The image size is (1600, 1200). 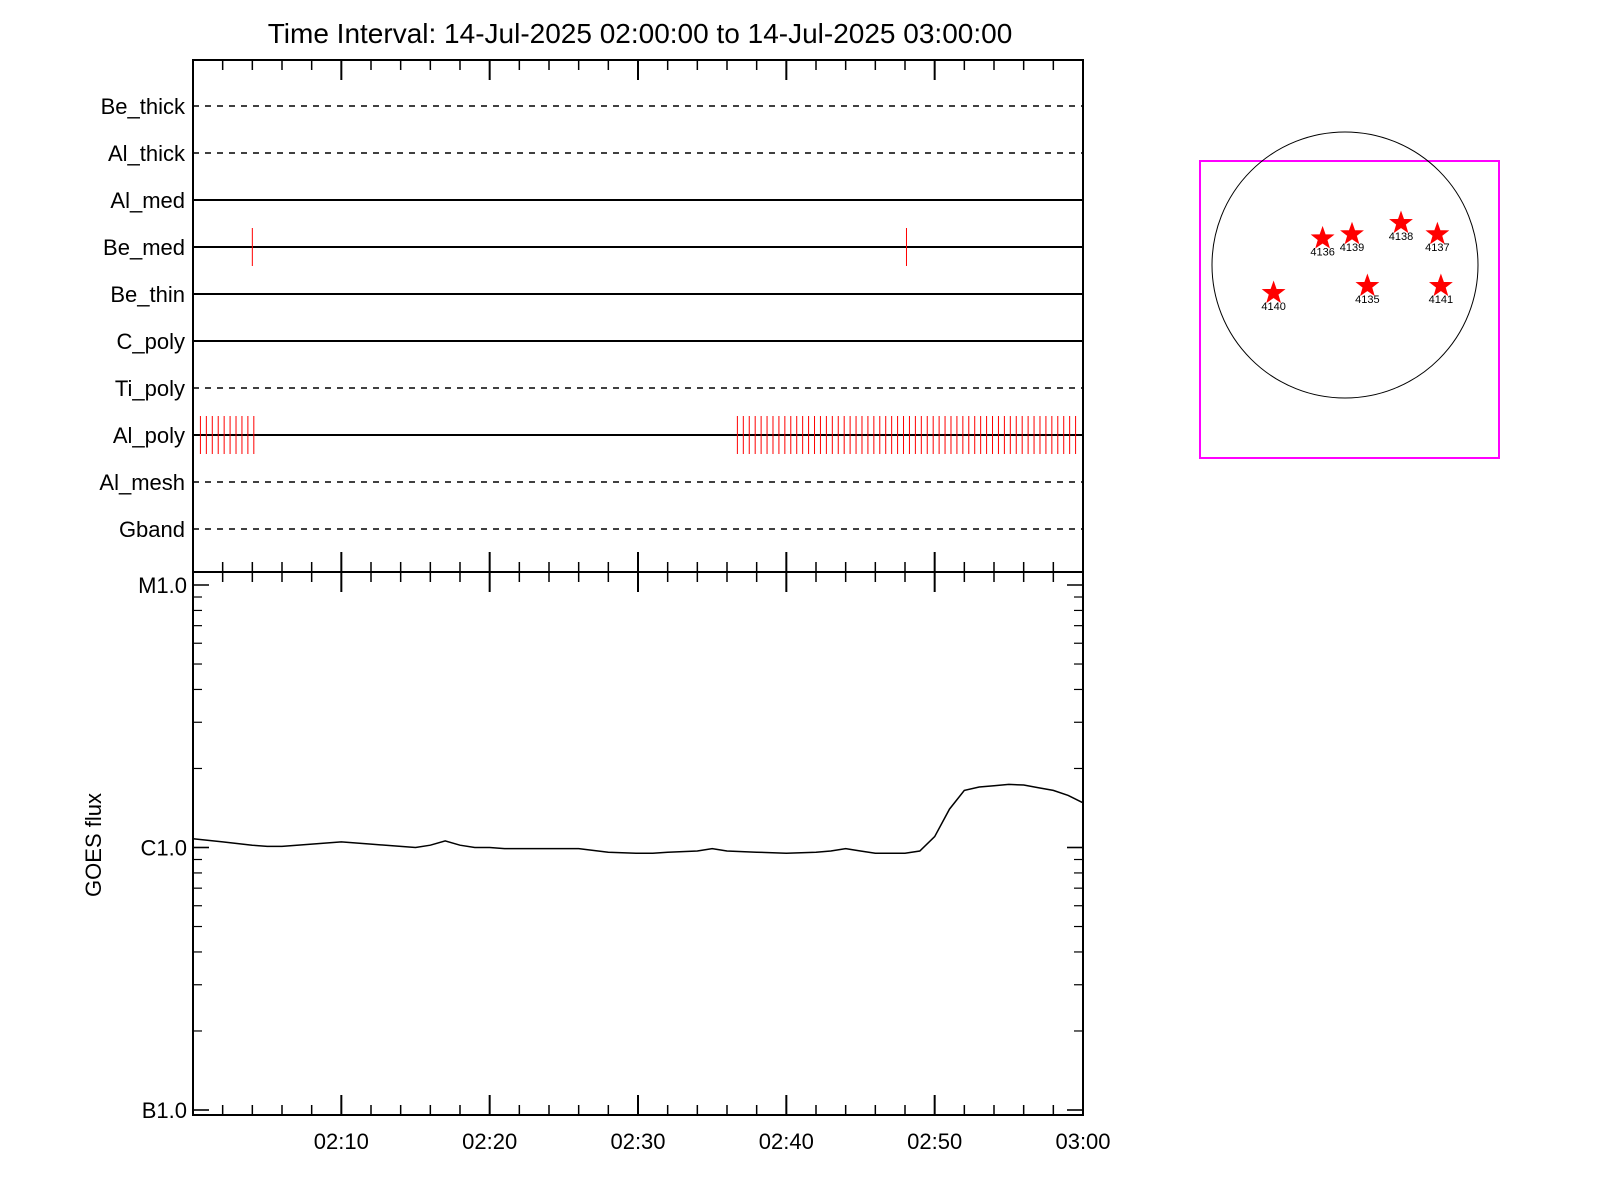 What do you see at coordinates (147, 294) in the screenshot?
I see `filter-row-label: Be_thin` at bounding box center [147, 294].